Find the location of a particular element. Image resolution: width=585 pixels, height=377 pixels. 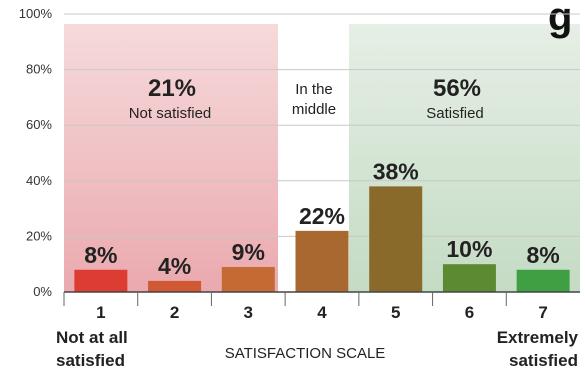

x-tick-label: 5 is located at coordinates (395, 312).